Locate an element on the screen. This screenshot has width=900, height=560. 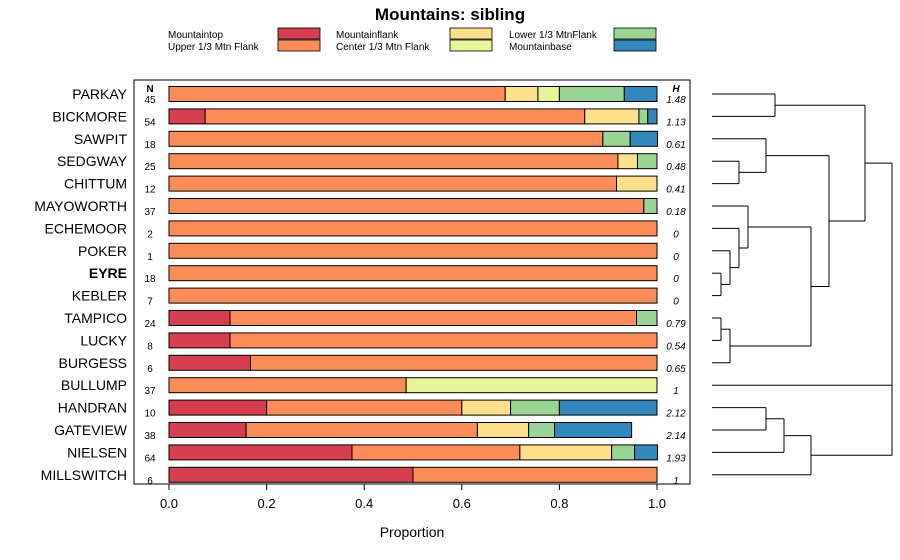
bar-segment-millswitch-upper-1-3-mtn-flank is located at coordinates (535, 474).